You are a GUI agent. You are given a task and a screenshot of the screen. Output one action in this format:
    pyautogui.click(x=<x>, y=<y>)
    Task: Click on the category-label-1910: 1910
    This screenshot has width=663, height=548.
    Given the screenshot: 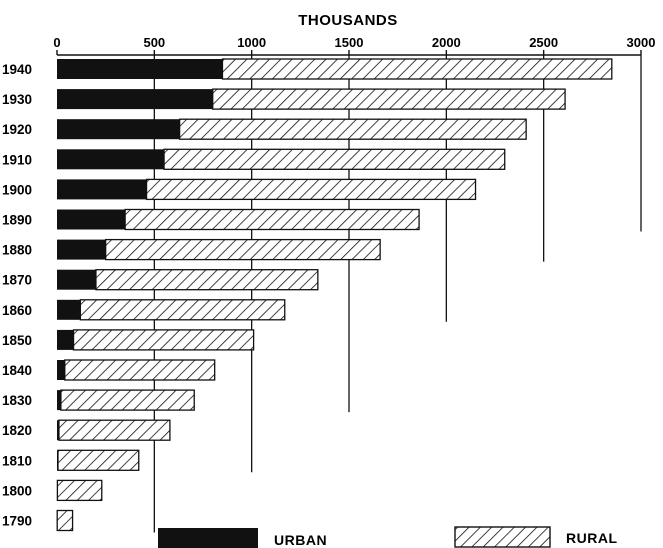 What is the action you would take?
    pyautogui.click(x=17, y=159)
    